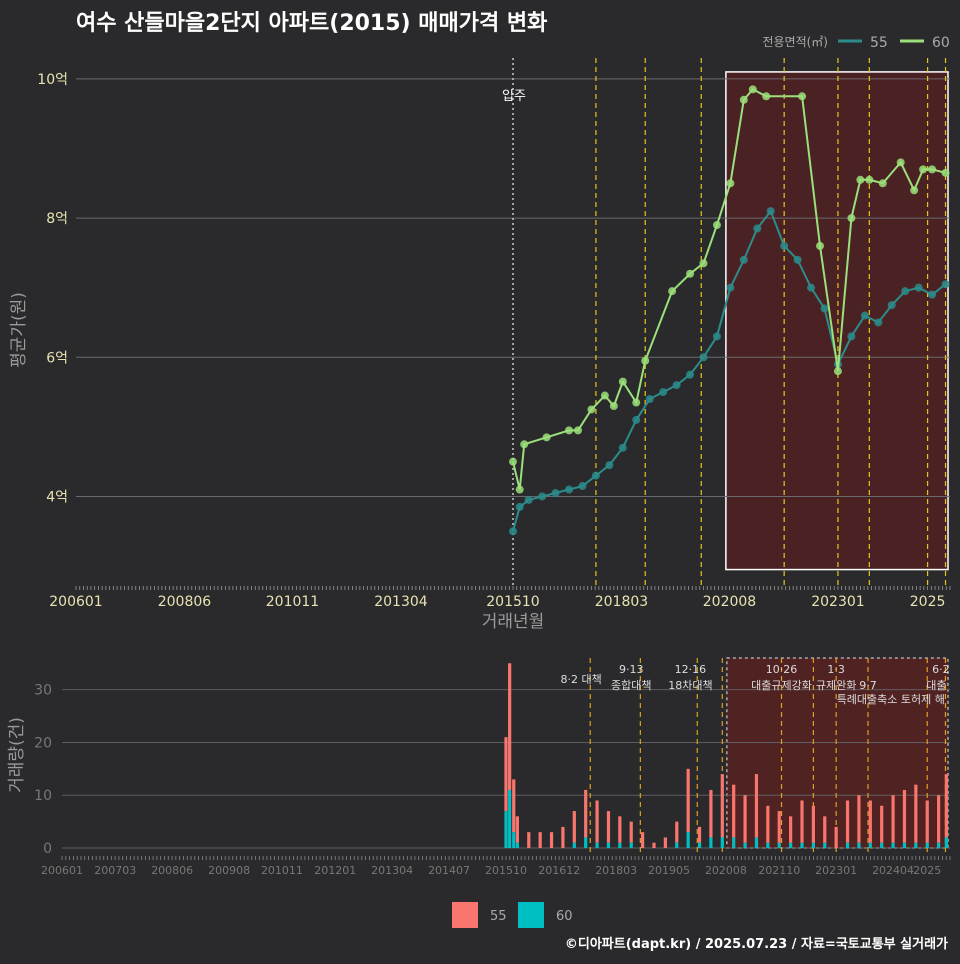  I want to click on x-tick-label: 200806, so click(185, 602).